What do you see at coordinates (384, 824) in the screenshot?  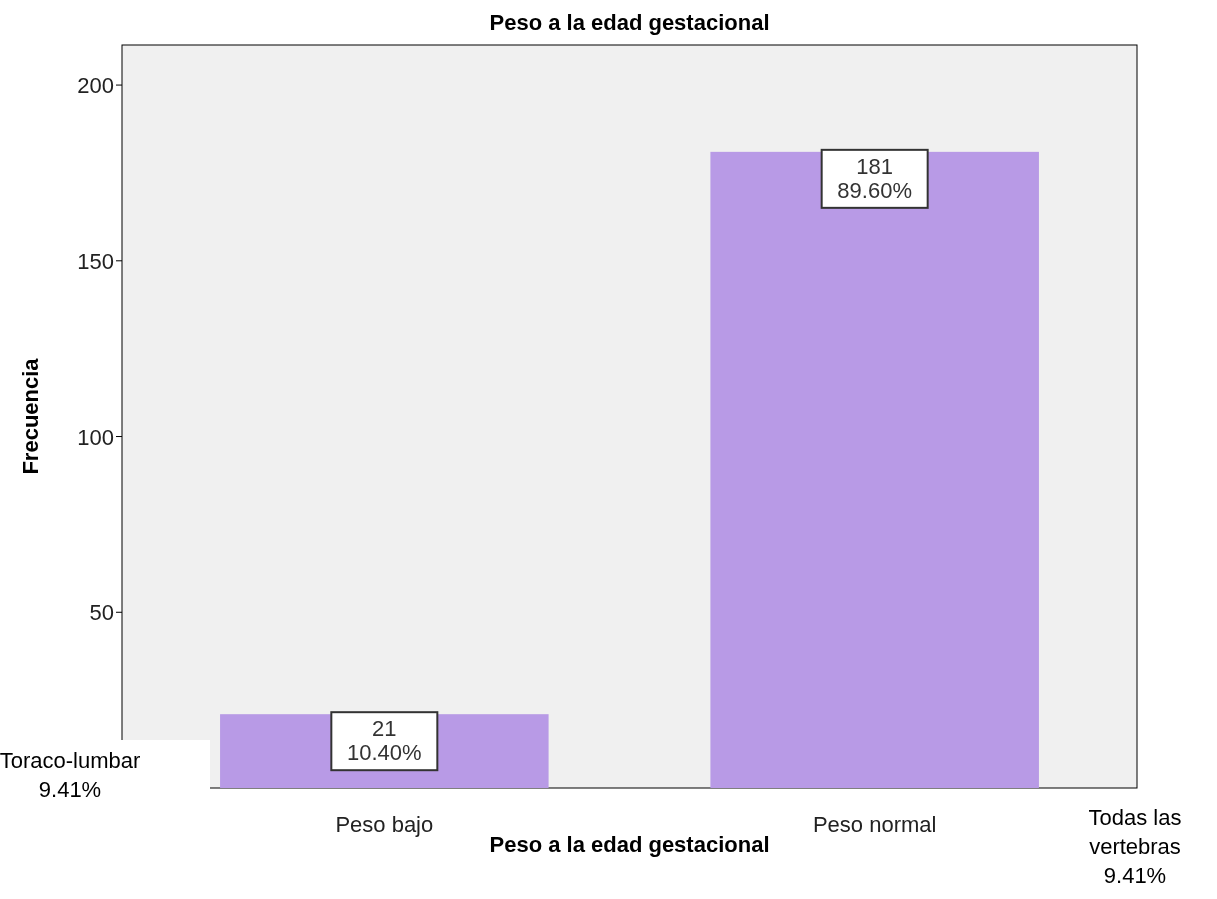 I see `x-tick-label: Peso bajo` at bounding box center [384, 824].